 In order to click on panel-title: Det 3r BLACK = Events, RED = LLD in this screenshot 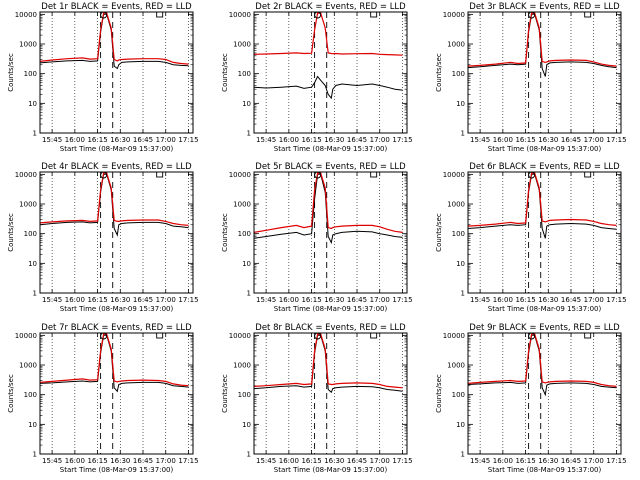, I will do `click(544, 7)`.